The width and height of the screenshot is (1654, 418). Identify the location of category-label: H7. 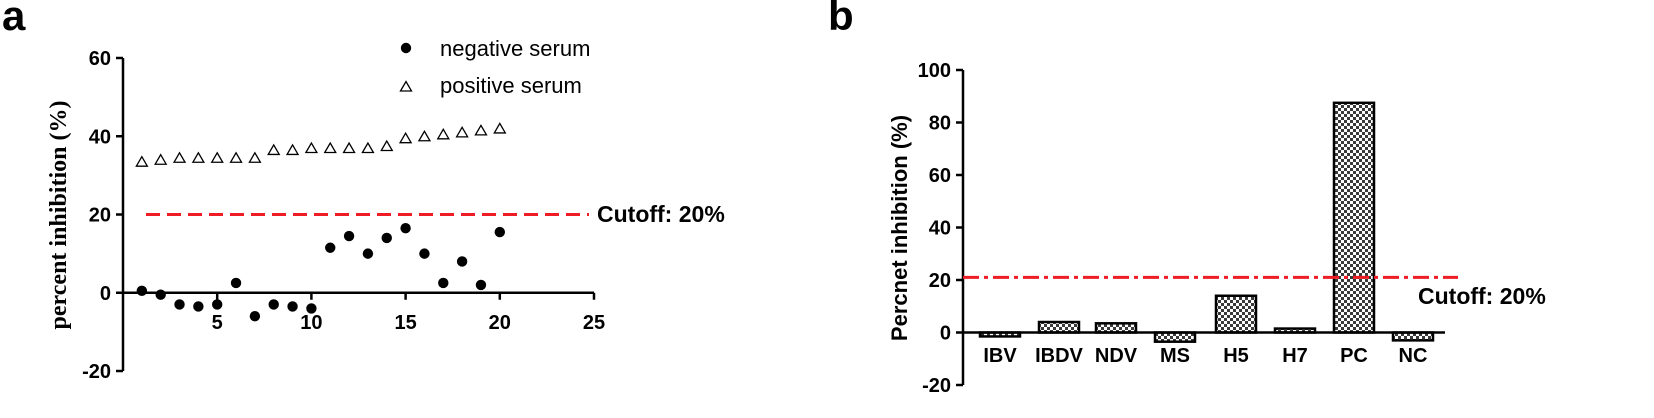
(1295, 356).